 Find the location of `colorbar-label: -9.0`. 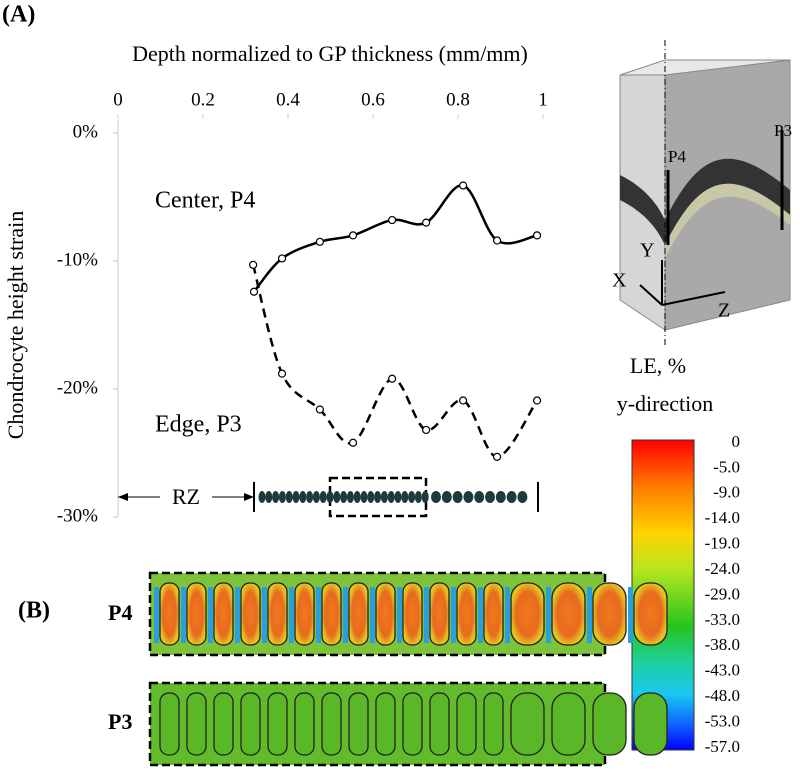

colorbar-label: -9.0 is located at coordinates (726, 492).